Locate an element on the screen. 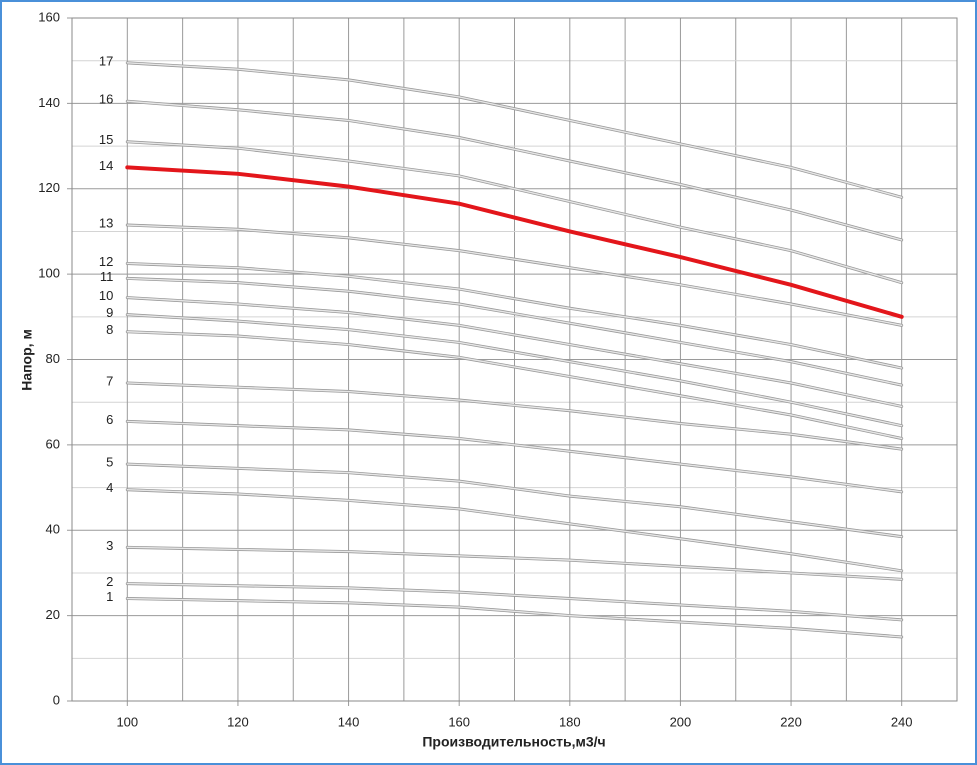 The image size is (977, 765). x-tick-label: 240 is located at coordinates (902, 721).